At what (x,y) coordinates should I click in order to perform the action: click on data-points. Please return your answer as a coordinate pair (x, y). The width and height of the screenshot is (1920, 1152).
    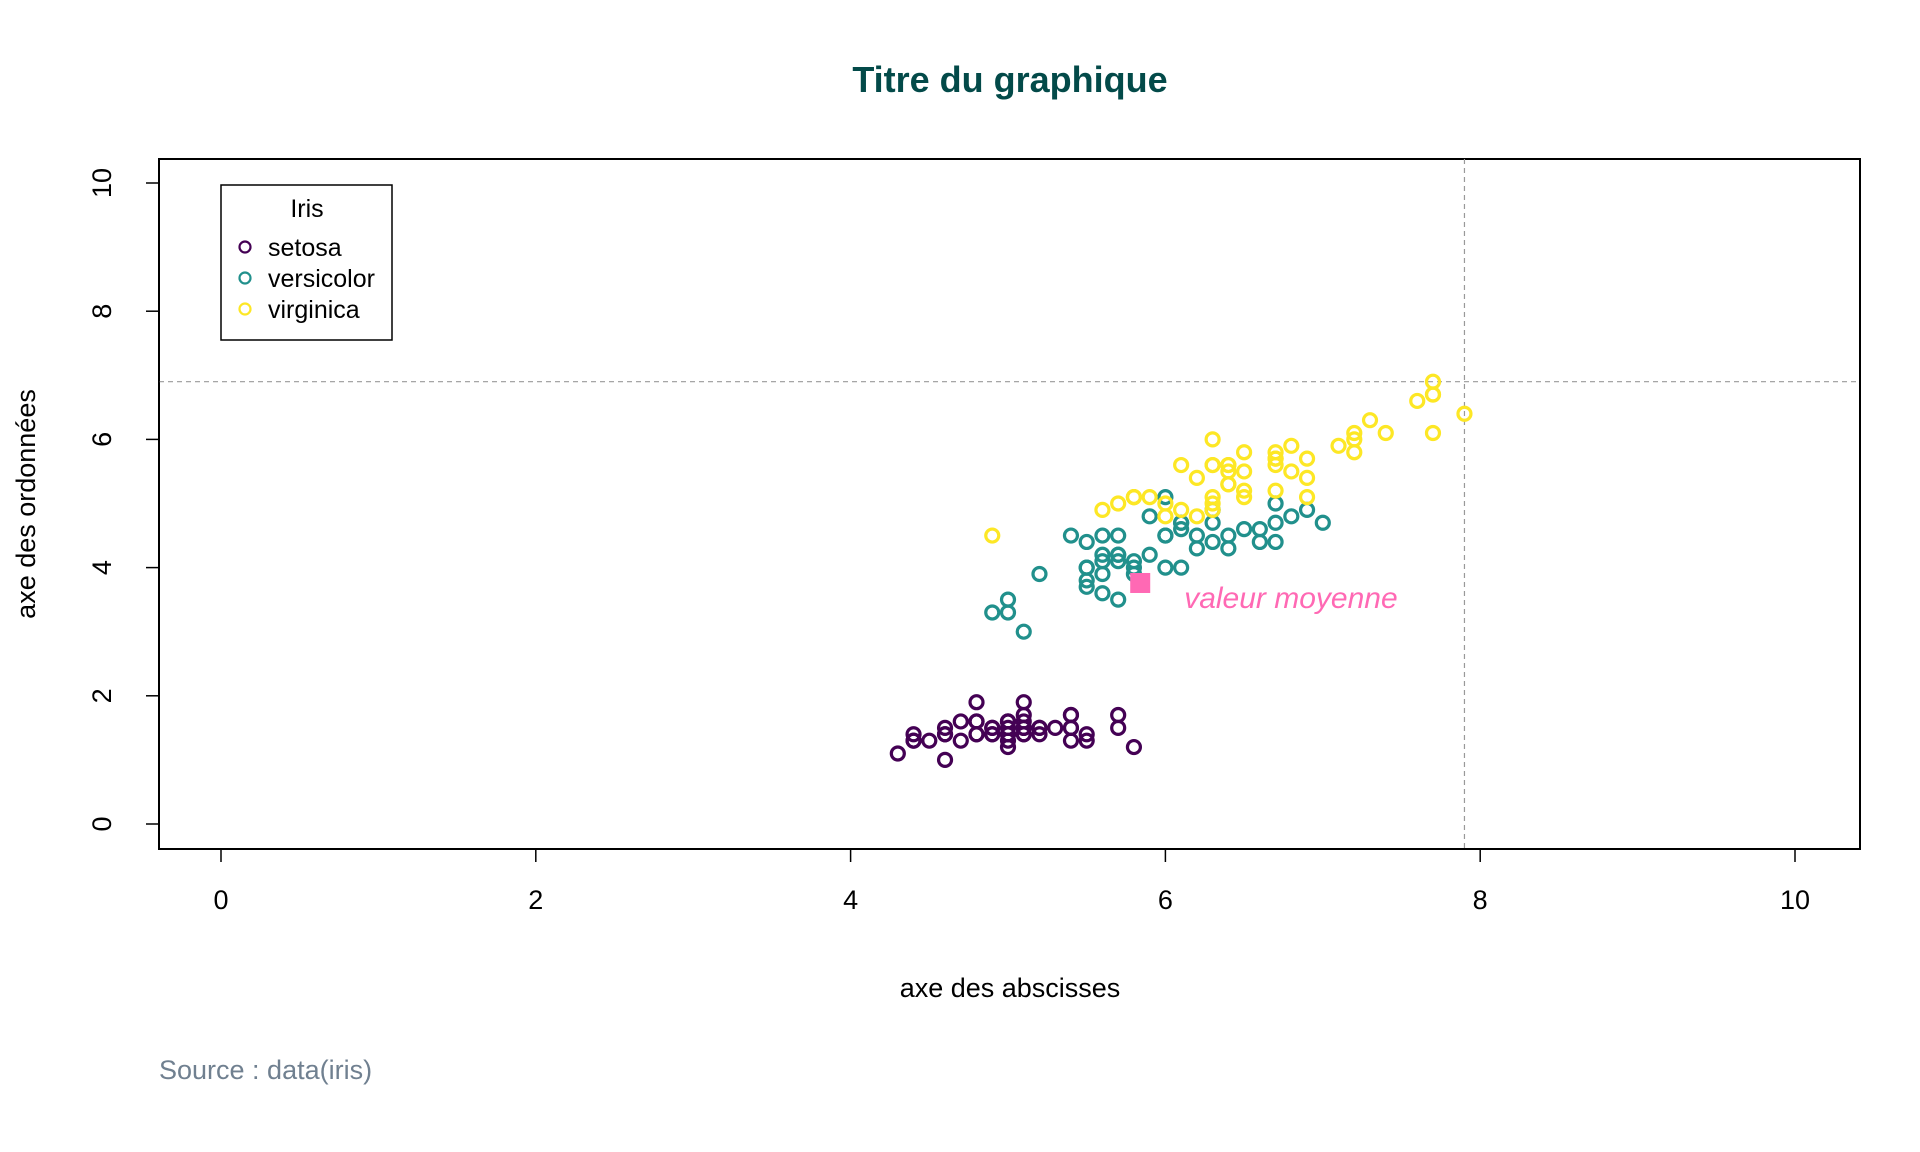
    Looking at the image, I should click on (1181, 571).